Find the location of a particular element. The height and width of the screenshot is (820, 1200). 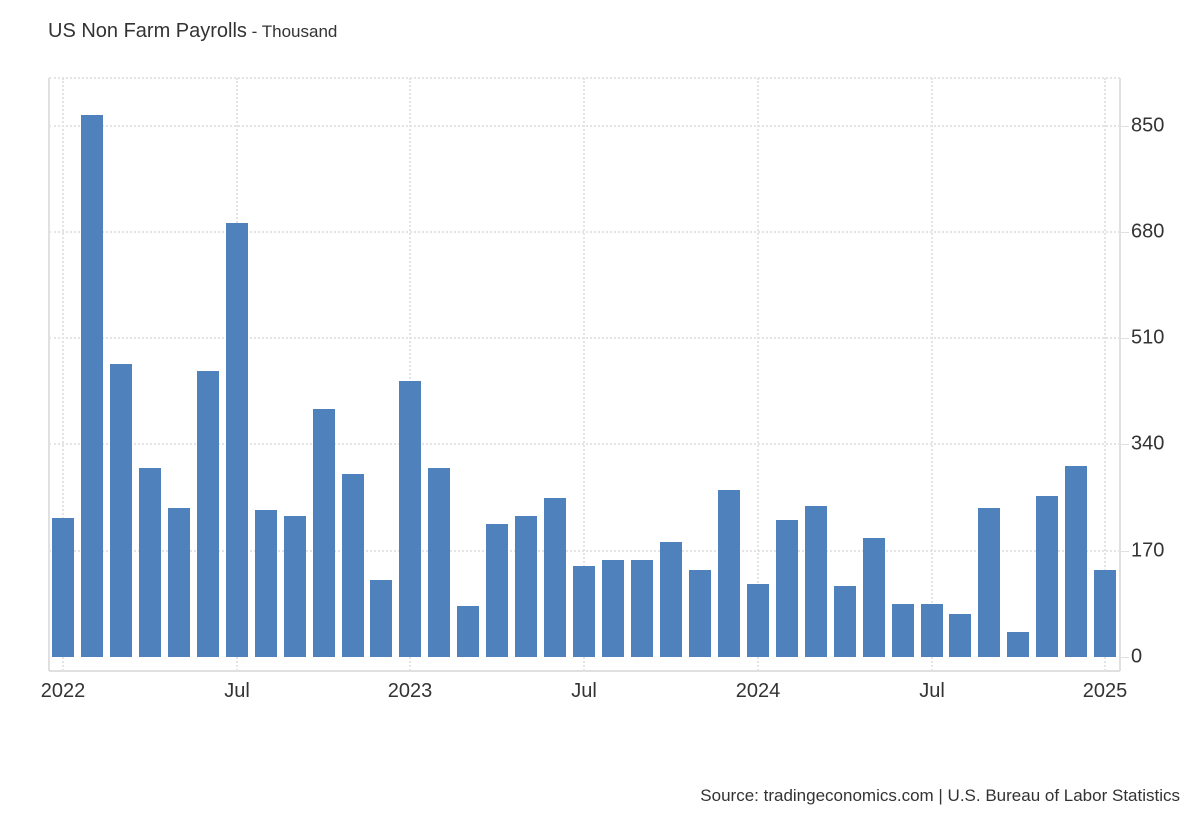

bar-jul-2023 is located at coordinates (584, 611).